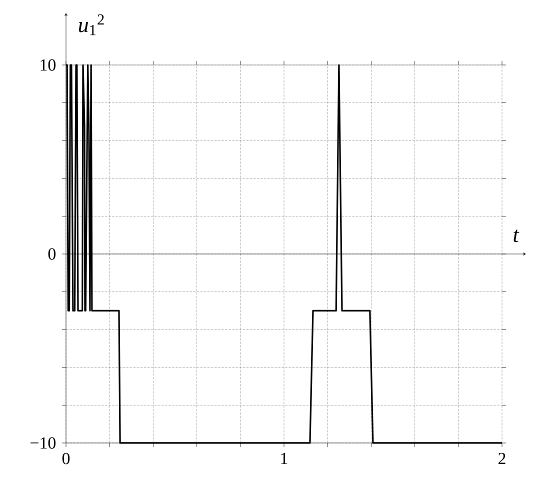  Describe the element at coordinates (52, 254) in the screenshot. I see `y-tick-label: 0` at that location.